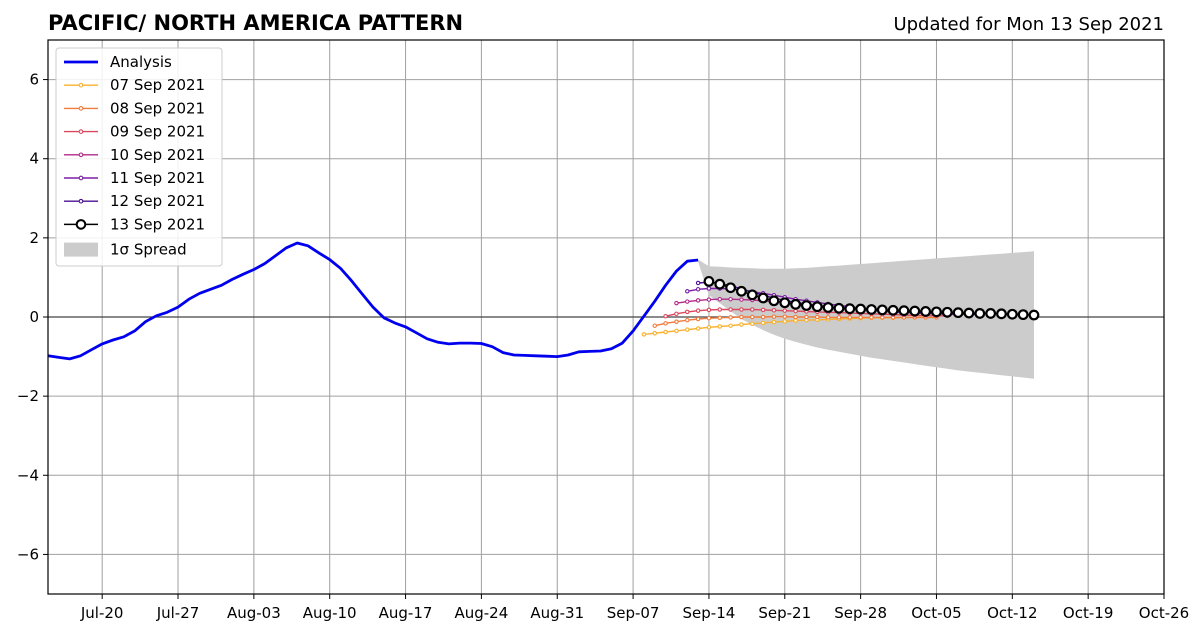  I want to click on y-tick-label: −4, so click(28, 475).